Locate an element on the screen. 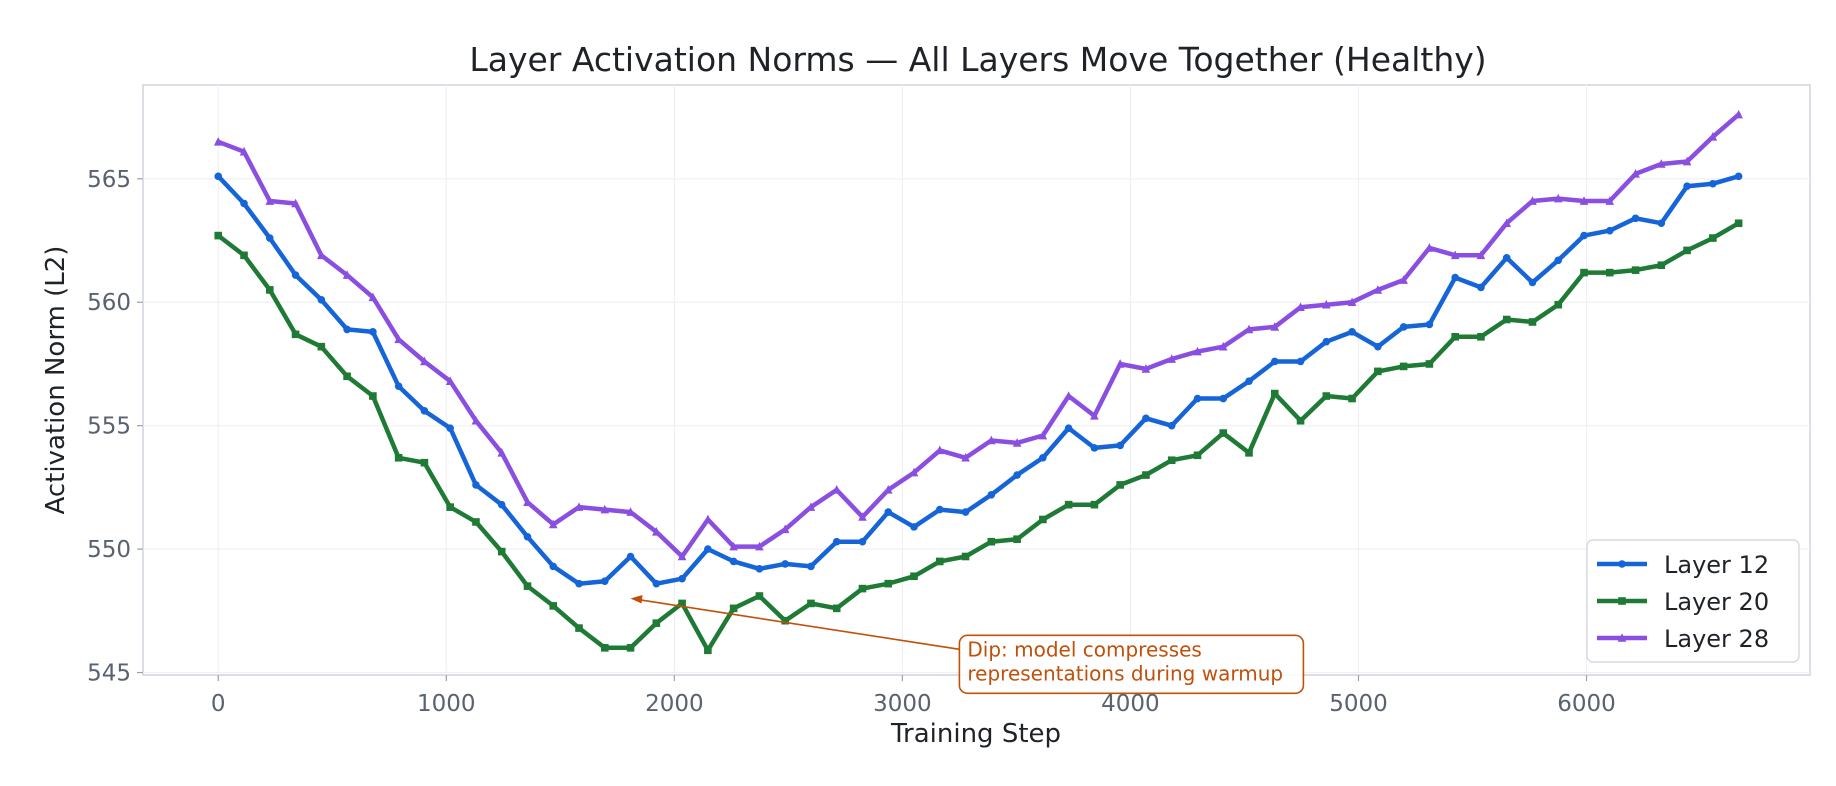  x-tick-label: 2000 is located at coordinates (674, 704).